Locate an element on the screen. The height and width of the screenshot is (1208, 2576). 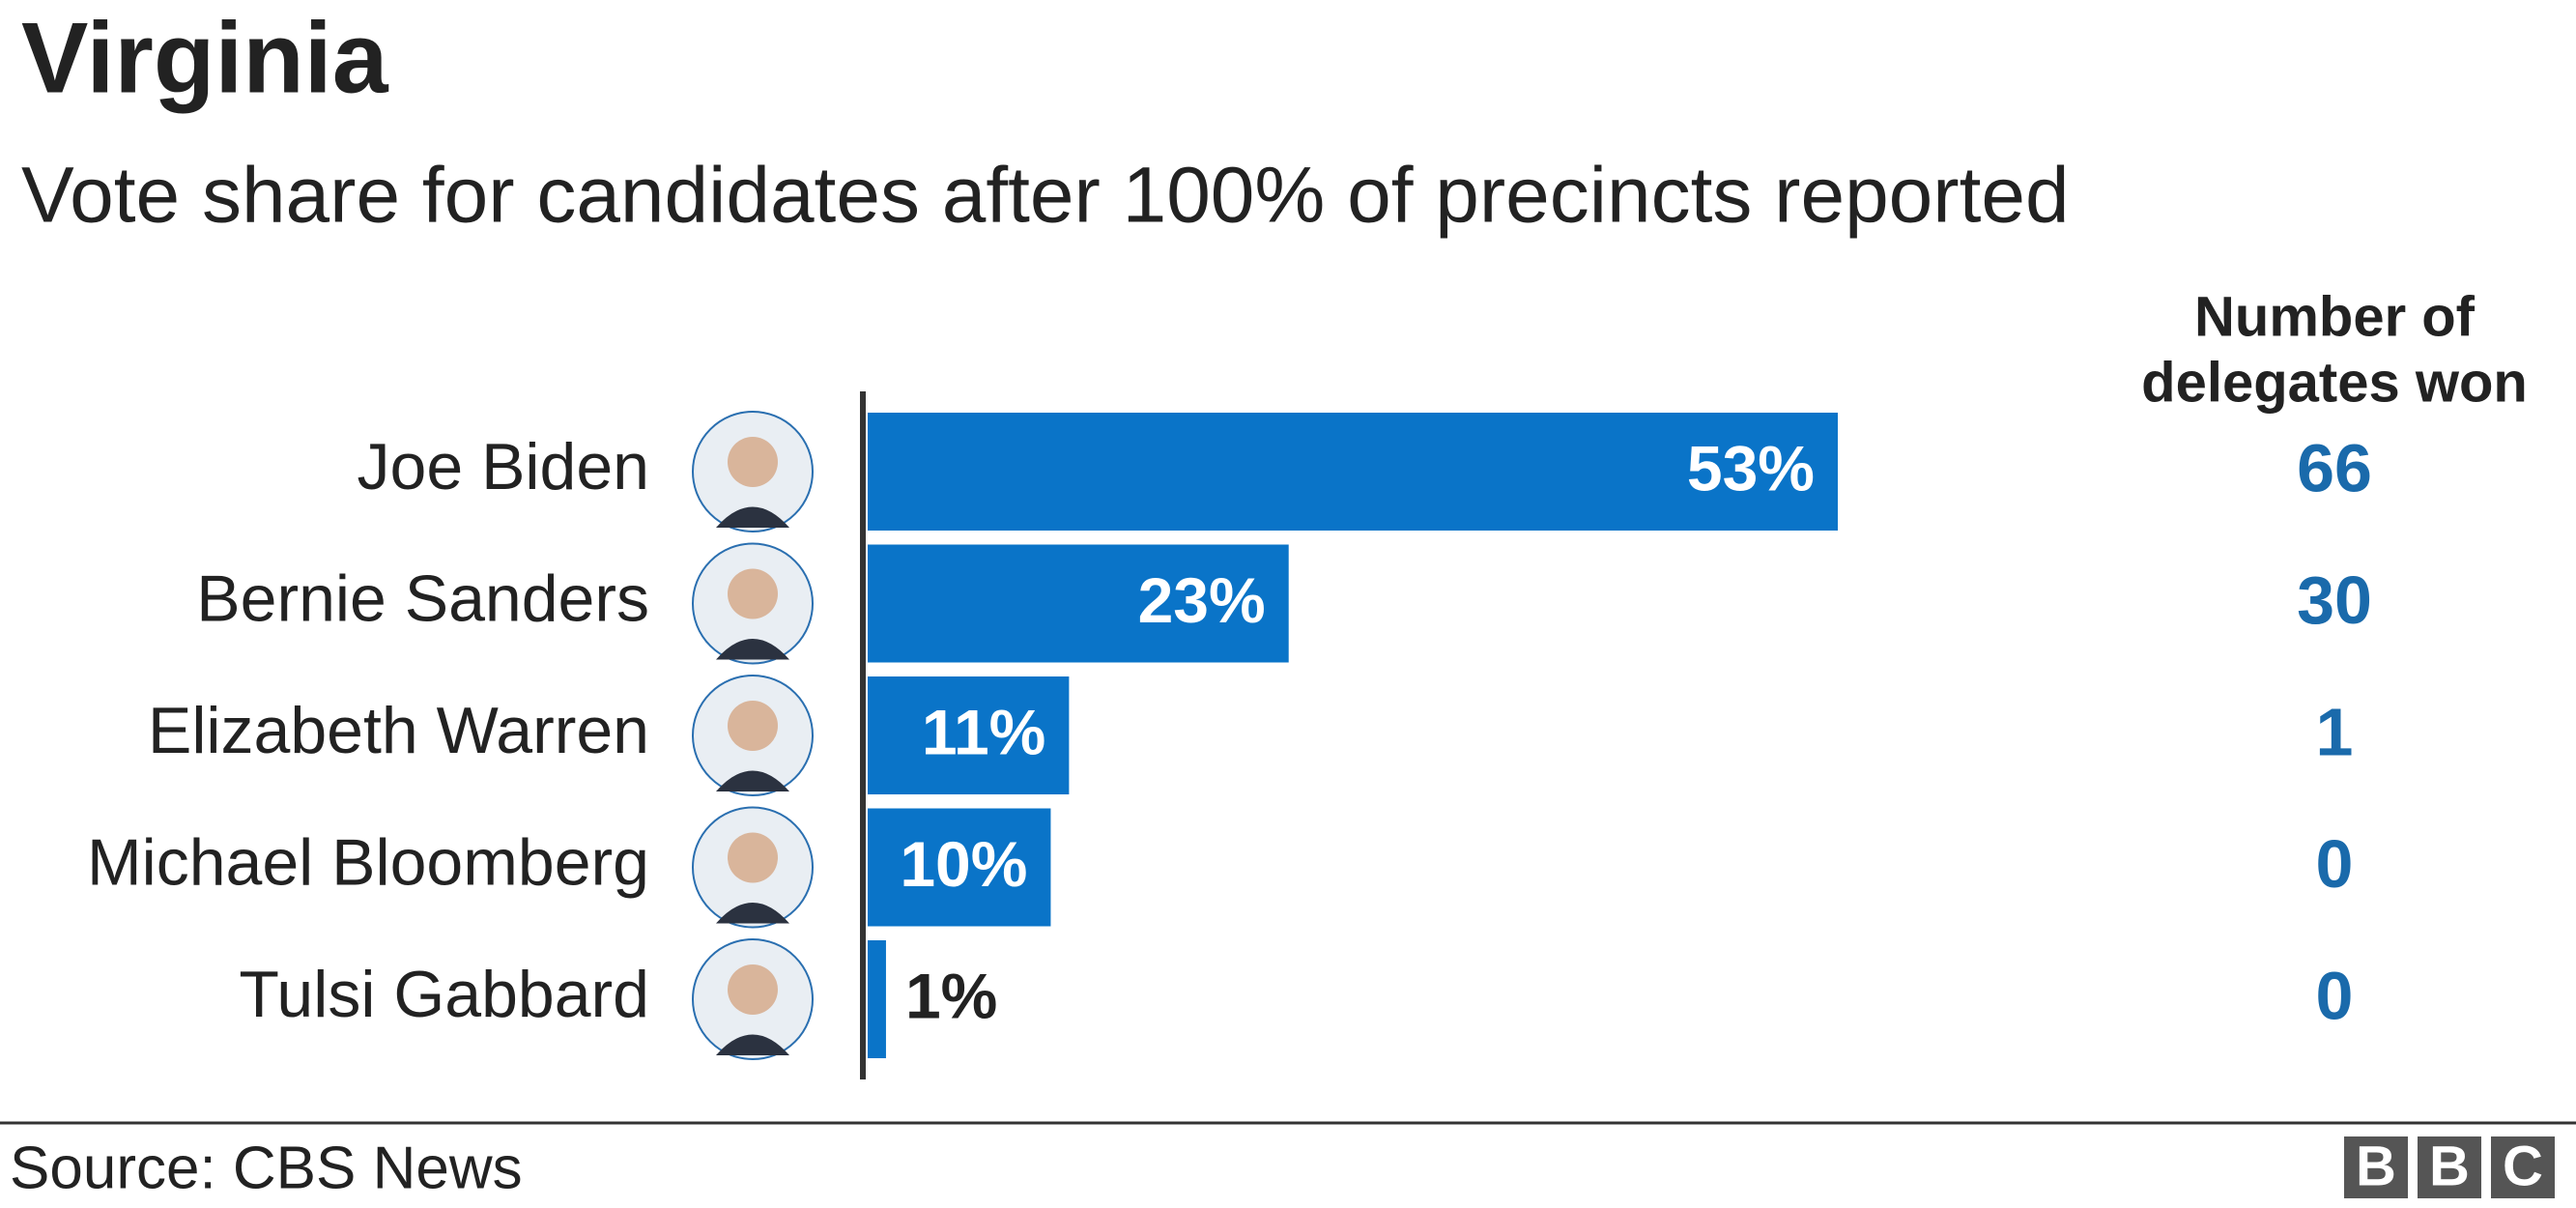
value-label: 23% is located at coordinates (1202, 600).